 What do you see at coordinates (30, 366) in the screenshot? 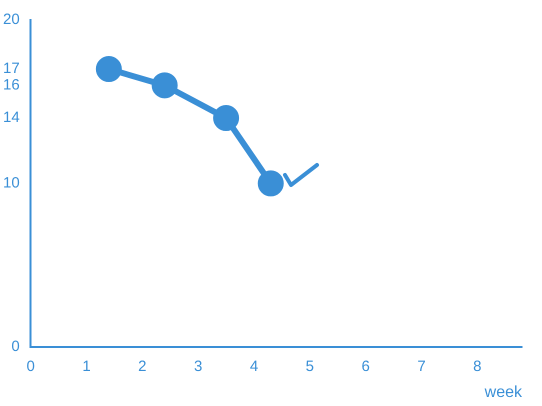
I see `x-tick-label: 0` at bounding box center [30, 366].